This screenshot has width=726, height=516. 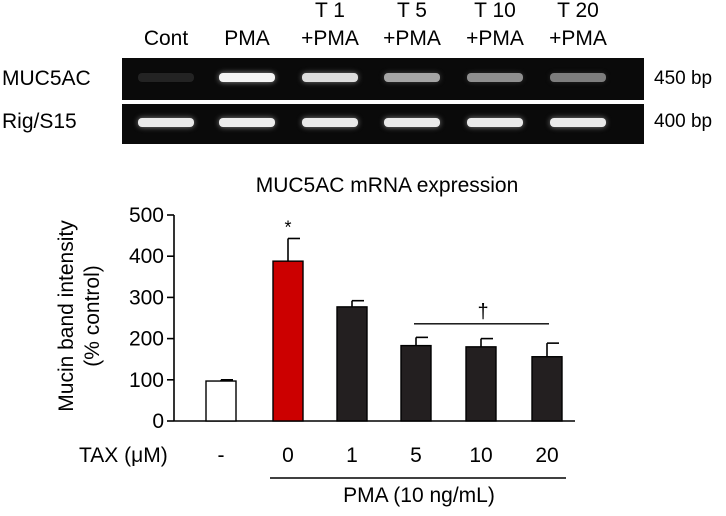 I want to click on y-tick-label: 0, so click(x=158, y=421).